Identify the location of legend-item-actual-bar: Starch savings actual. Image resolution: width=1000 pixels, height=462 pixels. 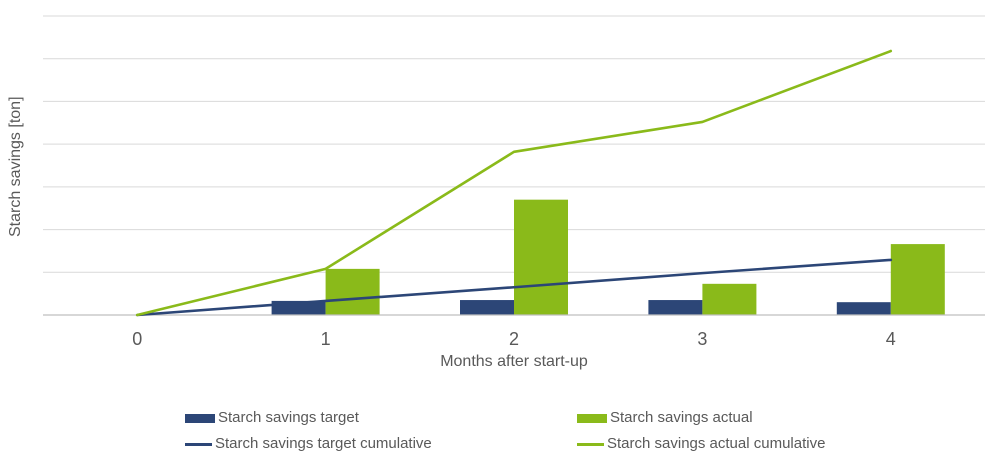
(665, 418).